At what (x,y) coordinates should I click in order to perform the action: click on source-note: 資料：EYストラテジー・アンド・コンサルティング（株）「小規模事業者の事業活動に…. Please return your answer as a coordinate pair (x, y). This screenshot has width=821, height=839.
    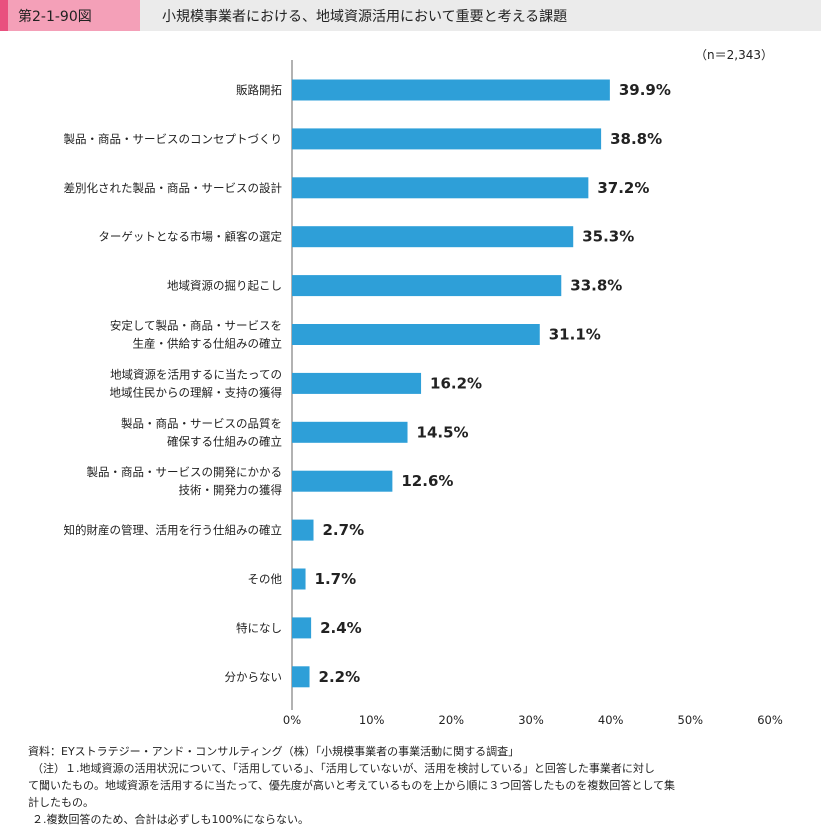
    Looking at the image, I should click on (274, 751).